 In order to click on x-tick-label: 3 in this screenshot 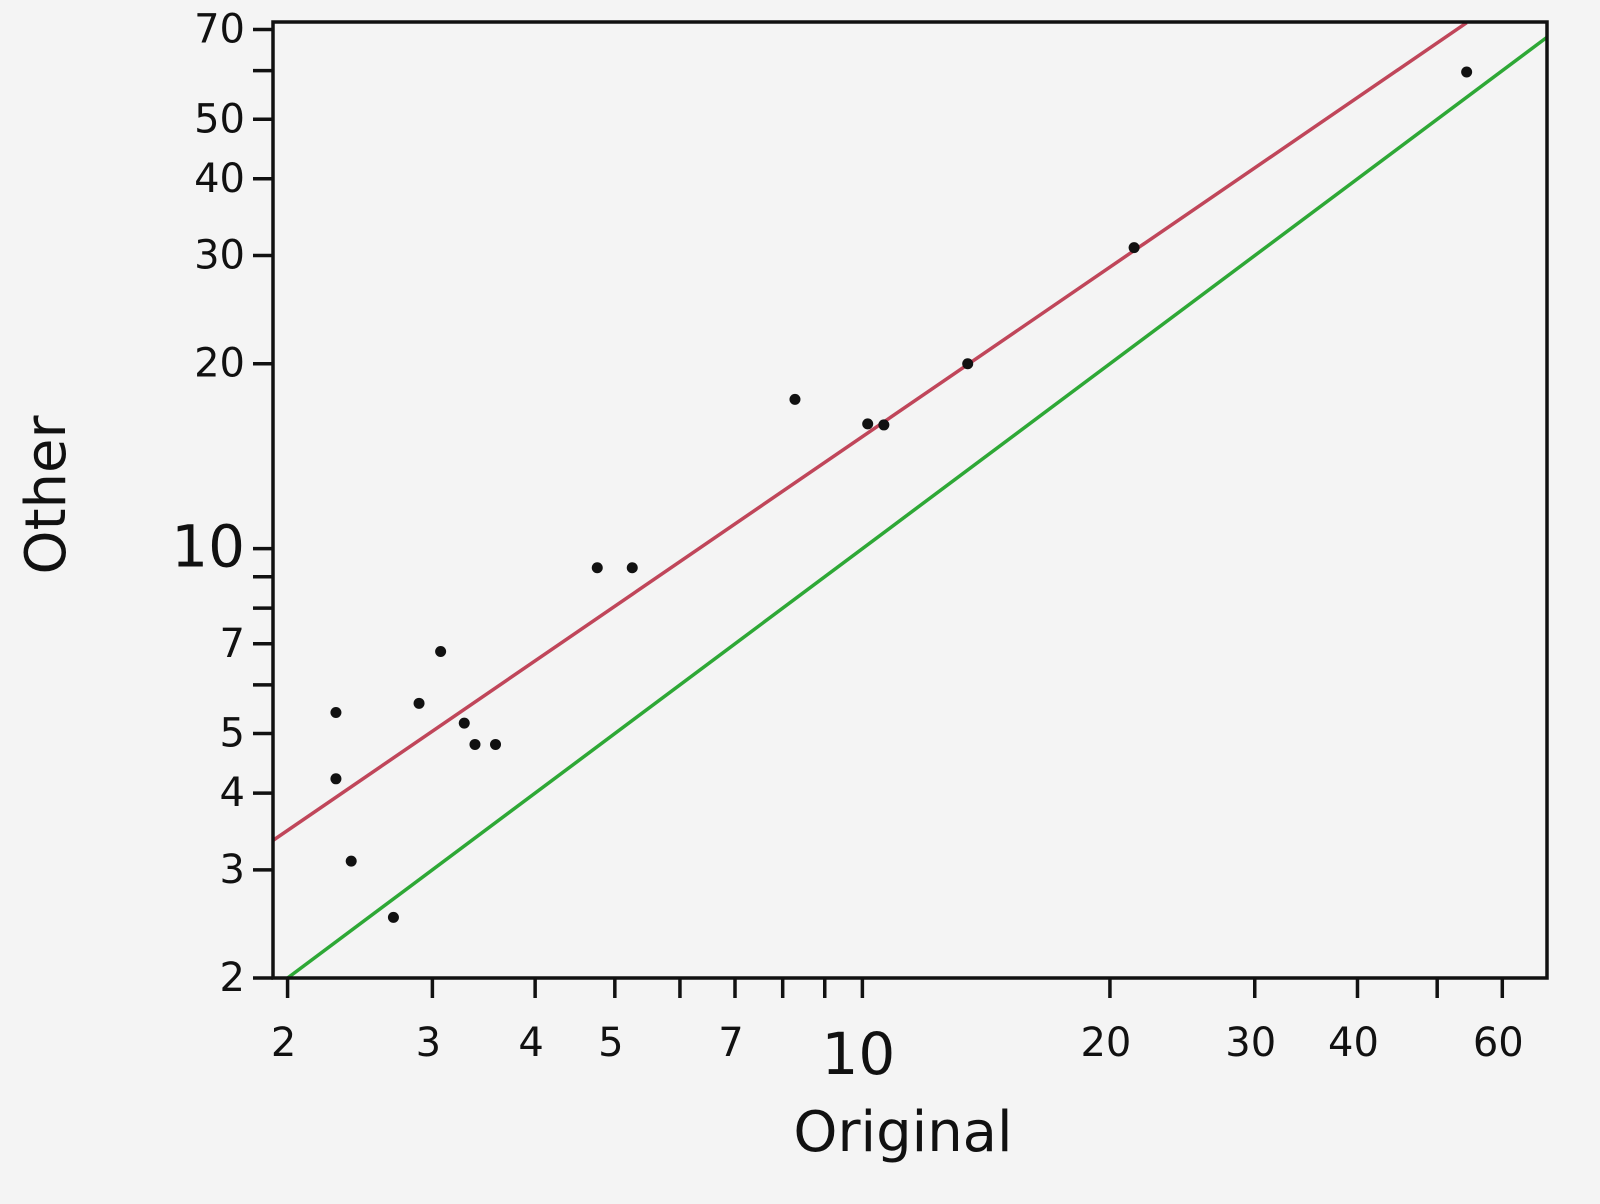, I will do `click(428, 1043)`.